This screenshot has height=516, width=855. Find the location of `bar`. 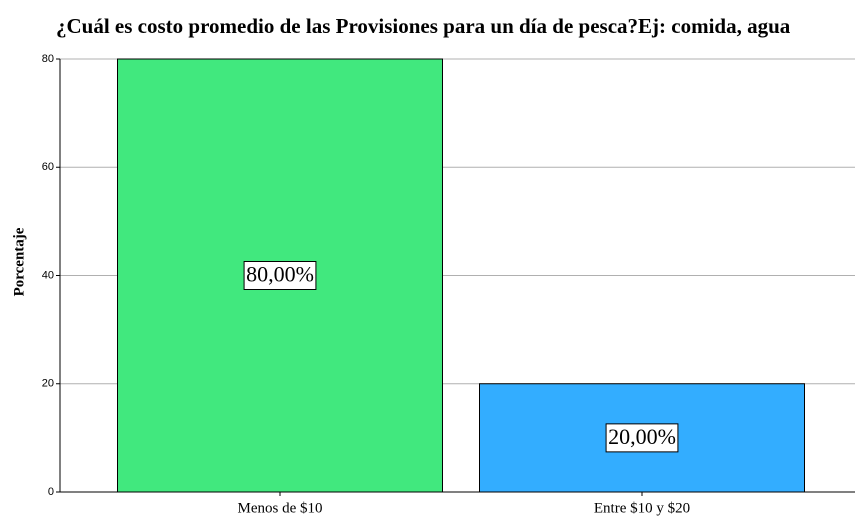

bar is located at coordinates (642, 438).